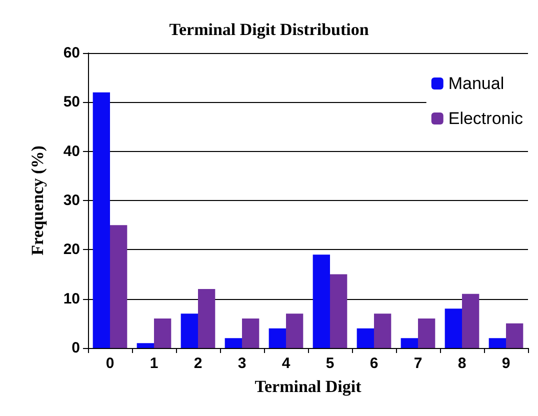 The width and height of the screenshot is (538, 416). I want to click on x-tick-label: 9, so click(506, 363).